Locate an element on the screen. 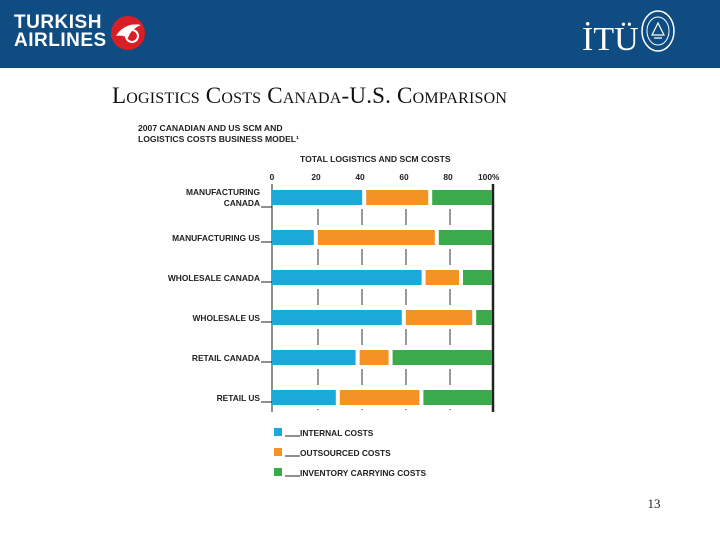 The width and height of the screenshot is (720, 540). chart-title: TOTAL LOGISTICS AND SCM COSTS is located at coordinates (375, 159).